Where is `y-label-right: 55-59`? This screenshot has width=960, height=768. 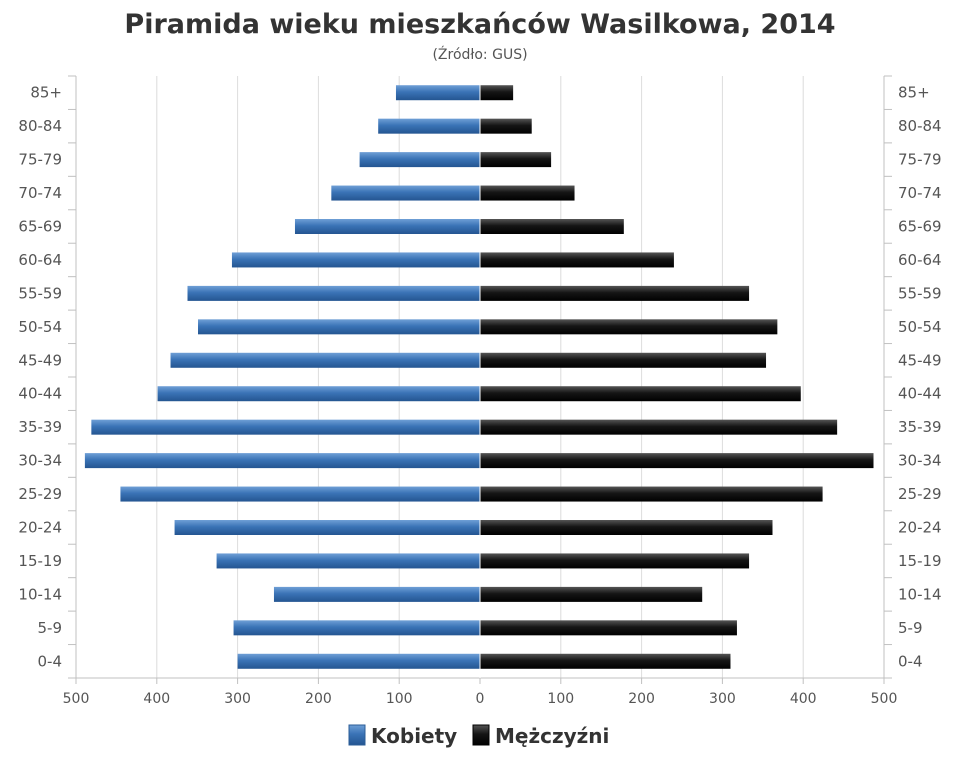
y-label-right: 55-59 is located at coordinates (920, 293).